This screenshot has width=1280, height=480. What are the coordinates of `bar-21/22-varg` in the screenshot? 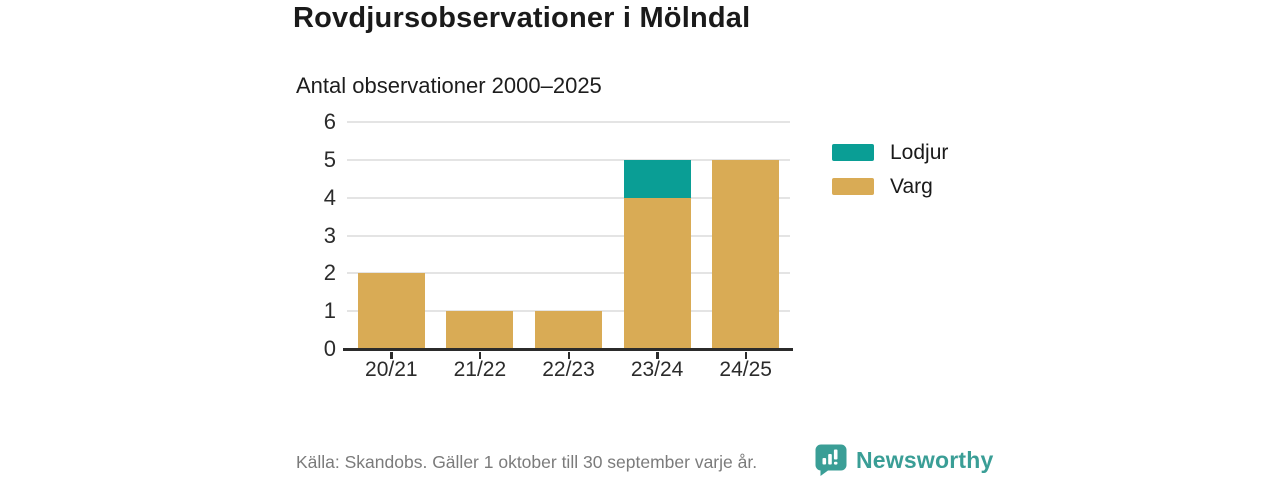 It's located at (480, 330).